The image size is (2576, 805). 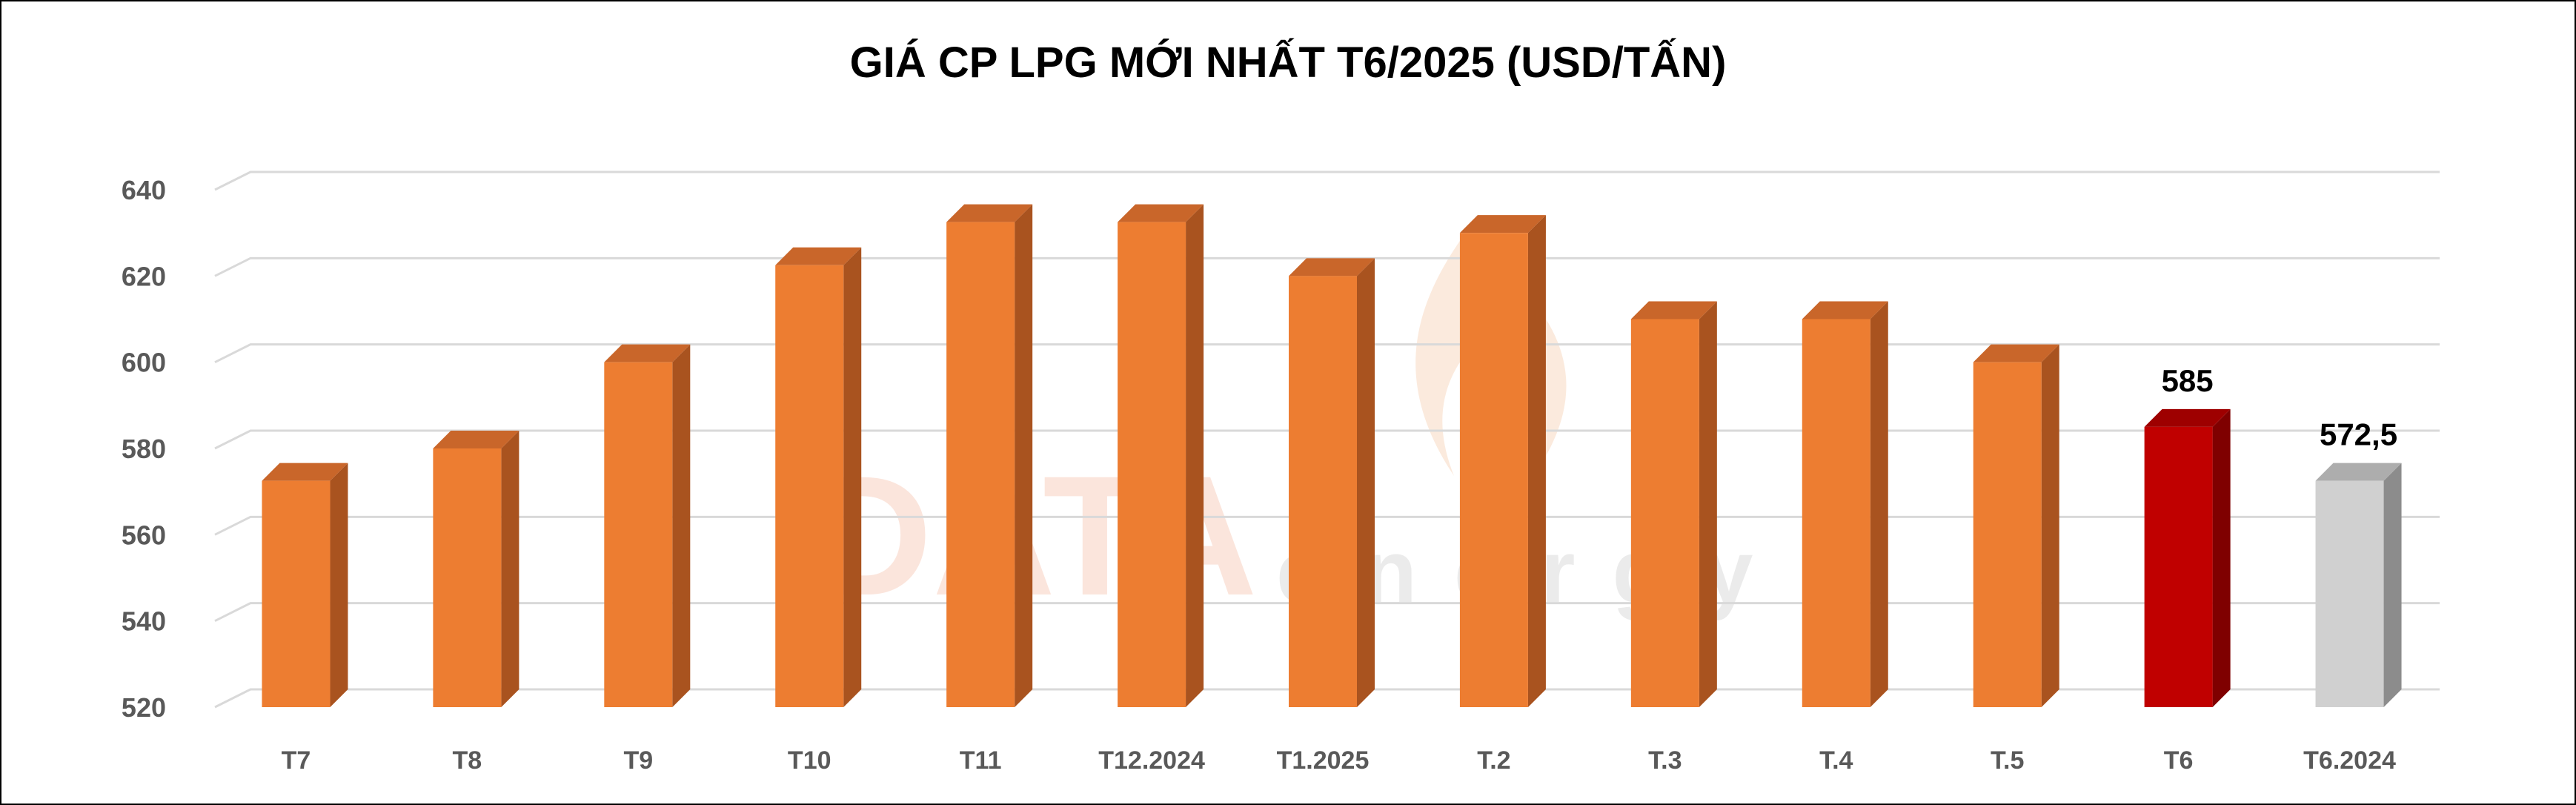 What do you see at coordinates (2179, 760) in the screenshot?
I see `x-category-label: T6` at bounding box center [2179, 760].